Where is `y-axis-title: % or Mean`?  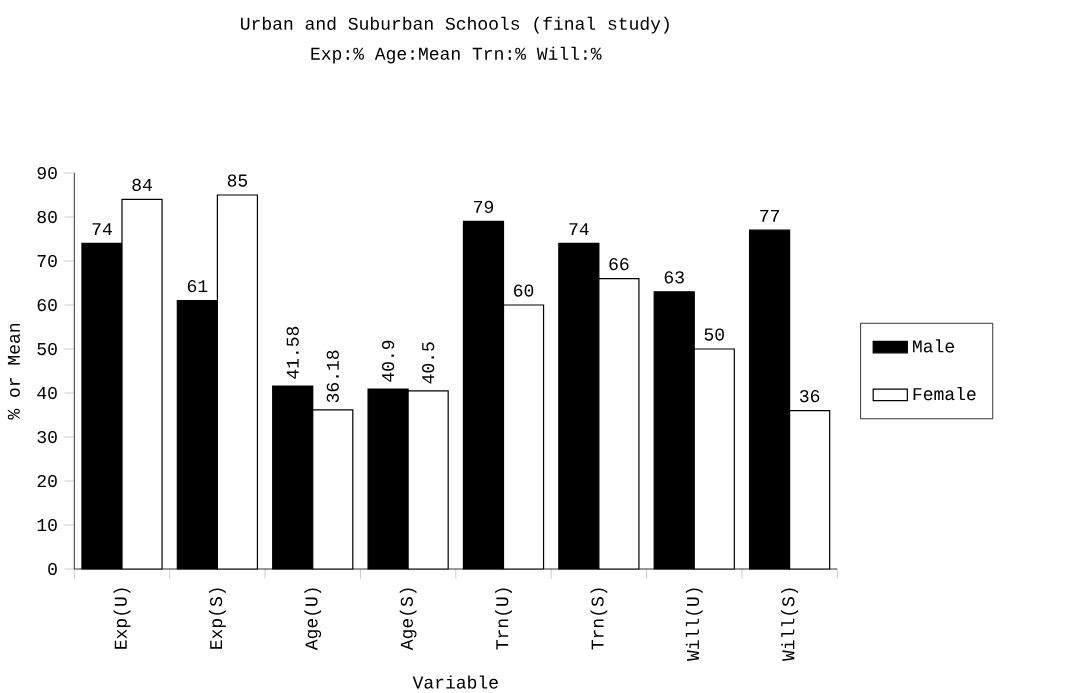
y-axis-title: % or Mean is located at coordinates (13, 372).